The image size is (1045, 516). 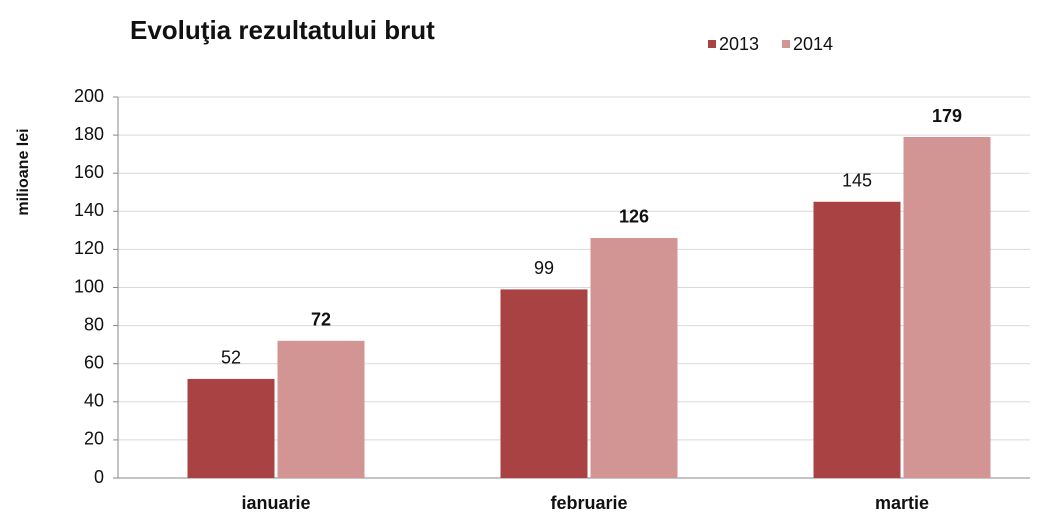 I want to click on legend-label: 2013, so click(x=739, y=44).